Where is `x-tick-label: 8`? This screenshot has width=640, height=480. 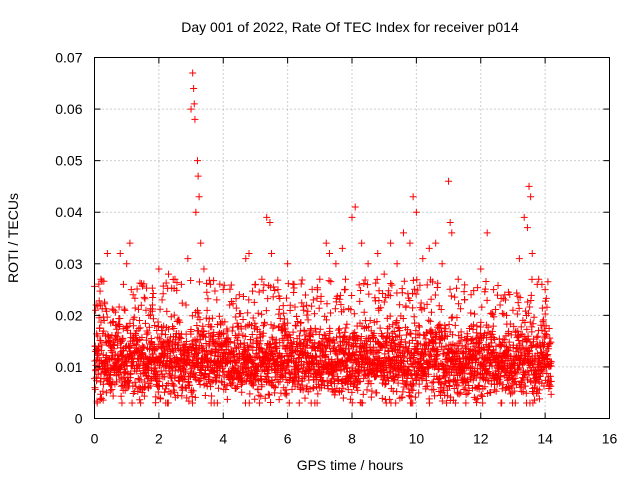 x-tick-label: 8 is located at coordinates (352, 439).